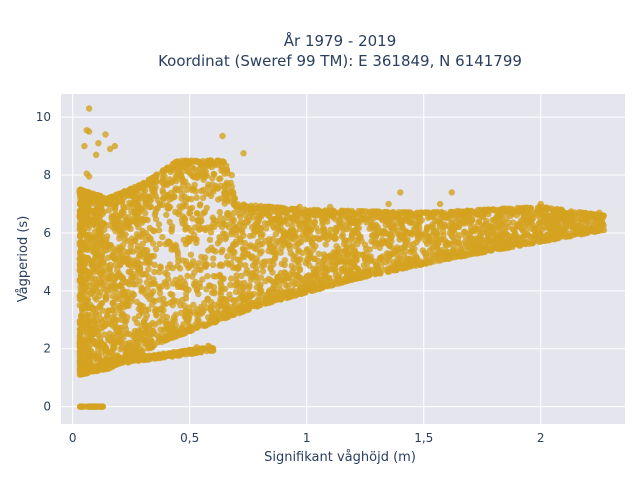 This screenshot has height=480, width=640. What do you see at coordinates (47, 349) in the screenshot?
I see `y-tick-label: 2` at bounding box center [47, 349].